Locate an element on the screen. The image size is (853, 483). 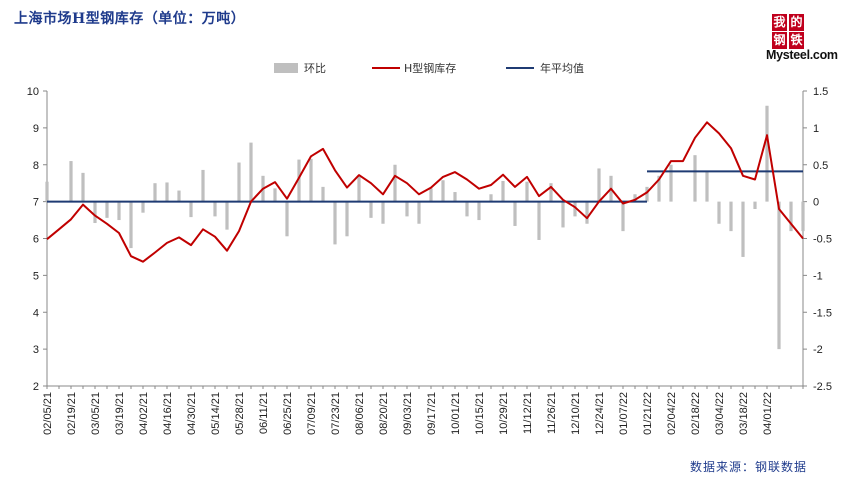
x-tick-label: 10/15/21 is located at coordinates (480, 413).